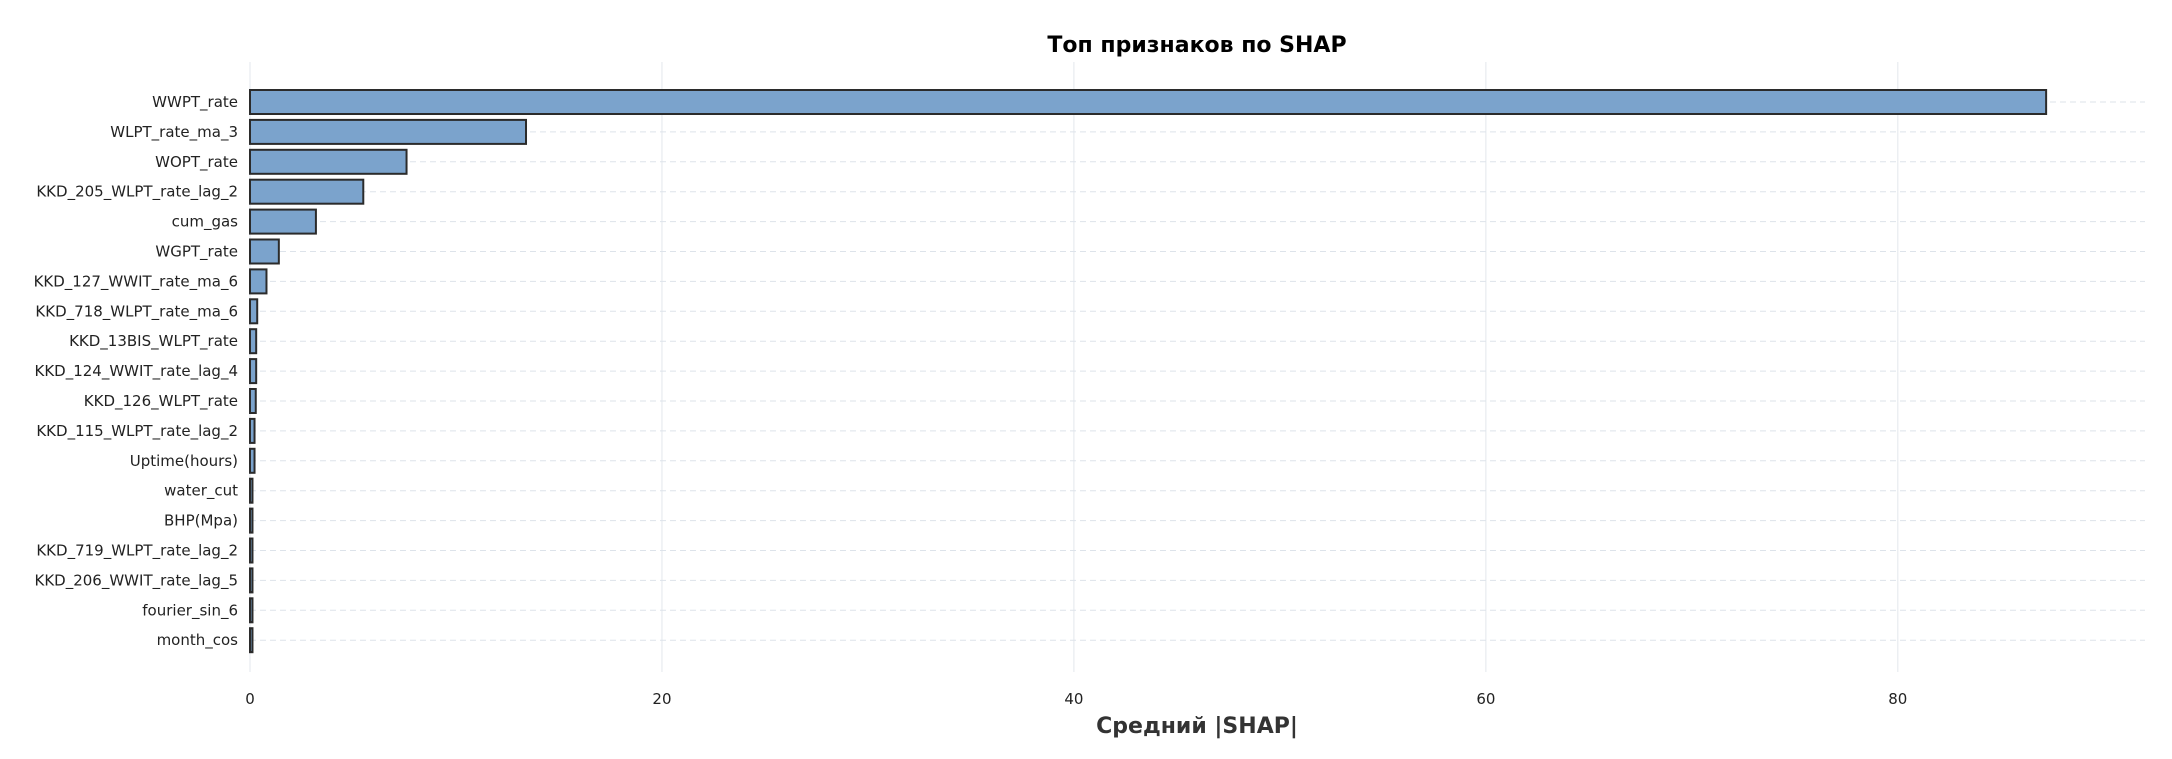 The height and width of the screenshot is (759, 2172). I want to click on y-tick-label: WOPT_rate, so click(196, 162).